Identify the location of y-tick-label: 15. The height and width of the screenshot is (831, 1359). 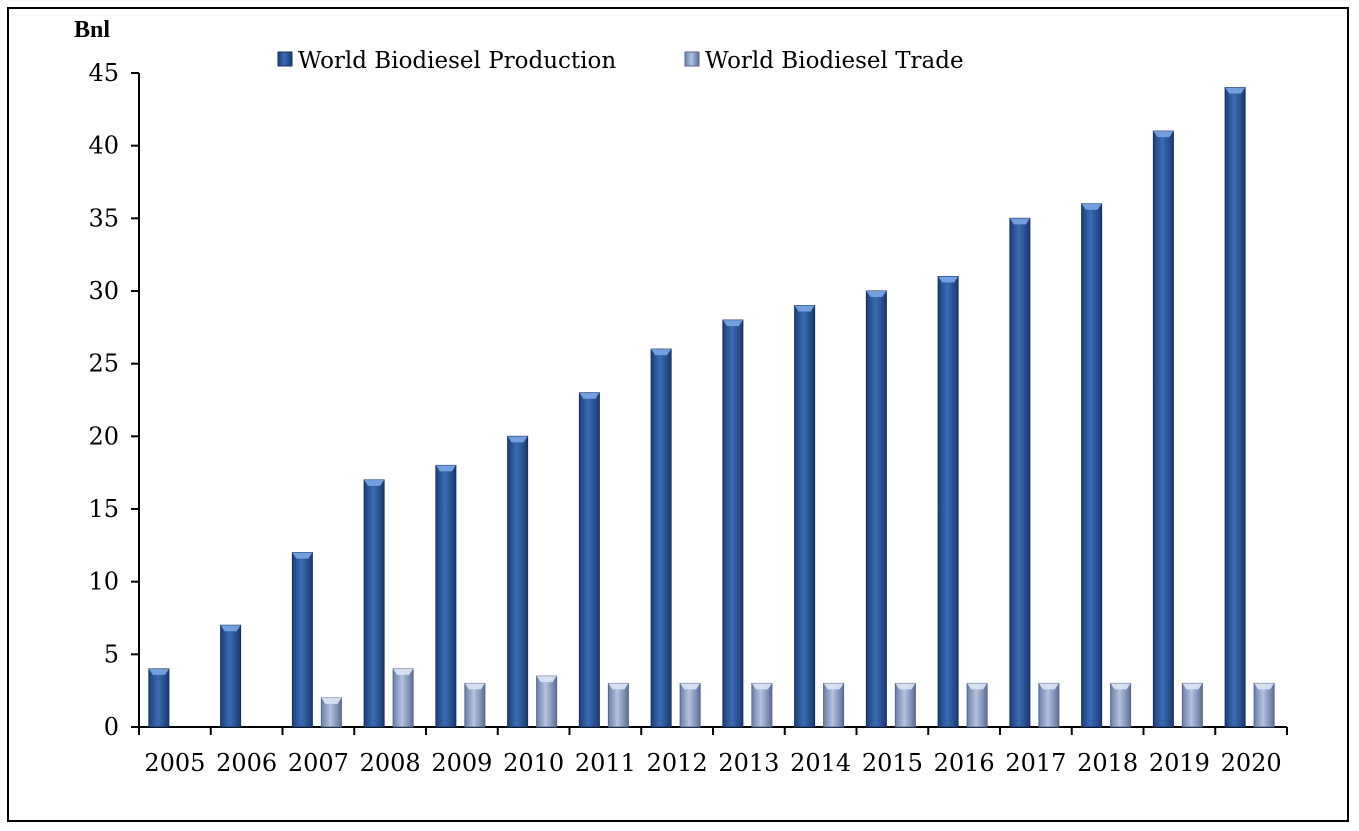
(103, 509).